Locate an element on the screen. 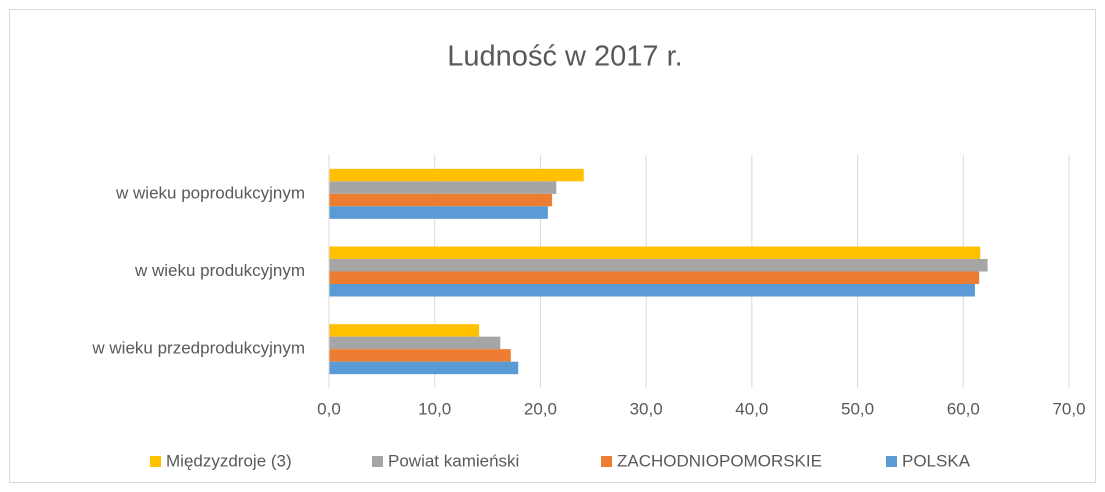 This screenshot has width=1105, height=492. x-tick-label: 30,0 is located at coordinates (646, 408).